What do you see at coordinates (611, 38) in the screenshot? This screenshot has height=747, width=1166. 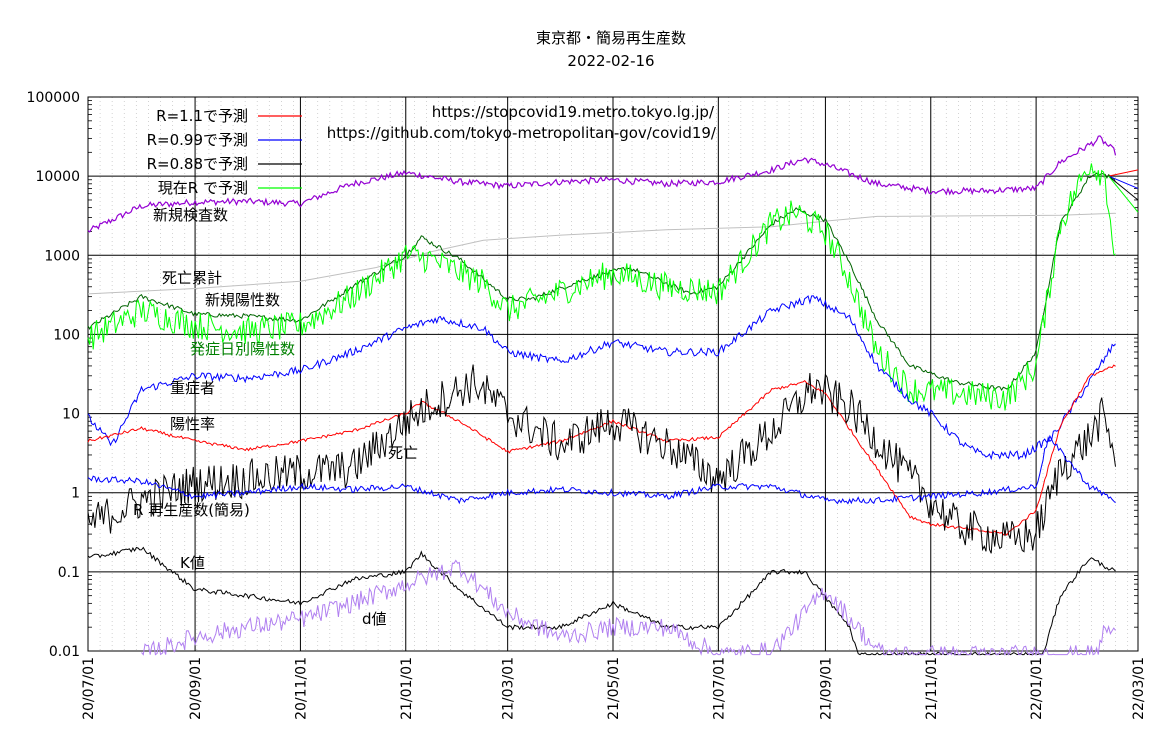 I see `chart-title: 東京都・簡易再生産数` at bounding box center [611, 38].